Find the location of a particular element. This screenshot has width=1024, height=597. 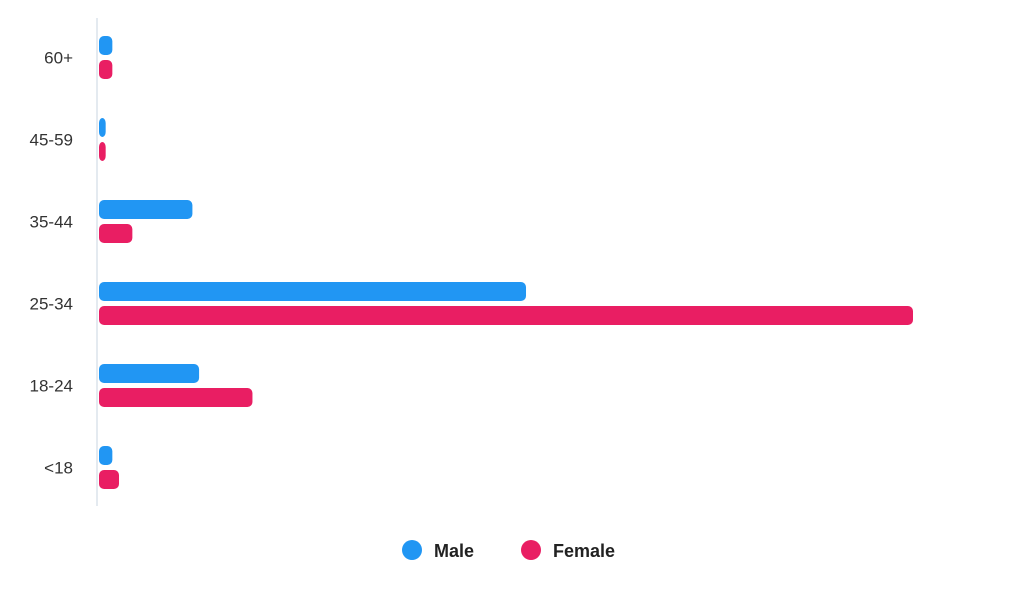

category-label-under-18: <18 is located at coordinates (58, 468).